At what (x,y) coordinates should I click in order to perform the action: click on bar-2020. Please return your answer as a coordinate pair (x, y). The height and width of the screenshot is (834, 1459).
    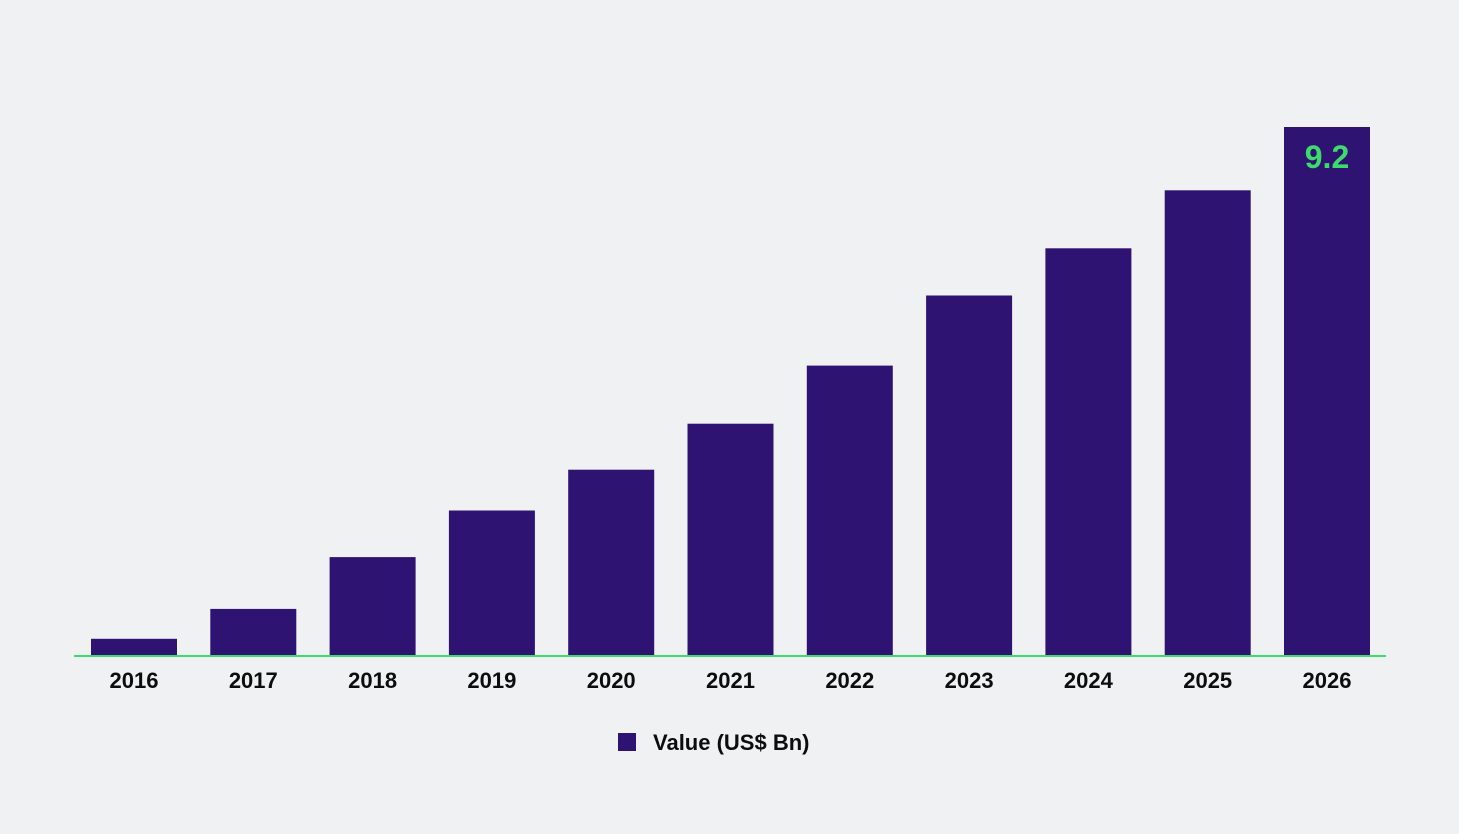
    Looking at the image, I should click on (611, 562).